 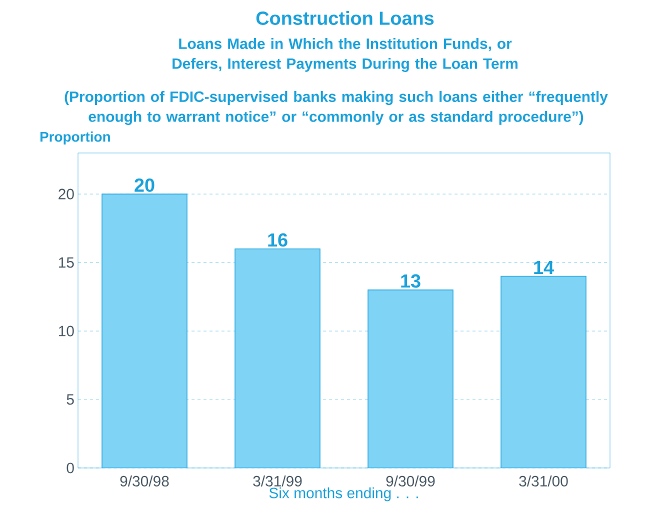 What do you see at coordinates (66, 194) in the screenshot?
I see `y-tick-label: 20` at bounding box center [66, 194].